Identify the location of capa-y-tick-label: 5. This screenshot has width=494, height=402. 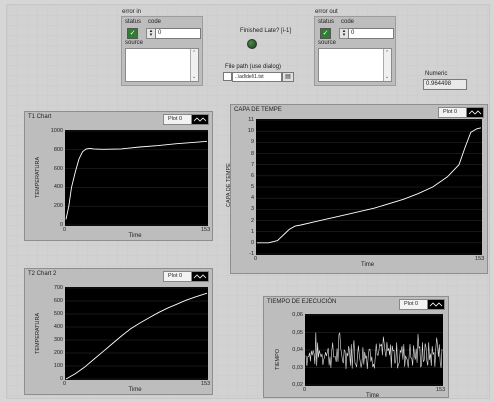
(252, 187).